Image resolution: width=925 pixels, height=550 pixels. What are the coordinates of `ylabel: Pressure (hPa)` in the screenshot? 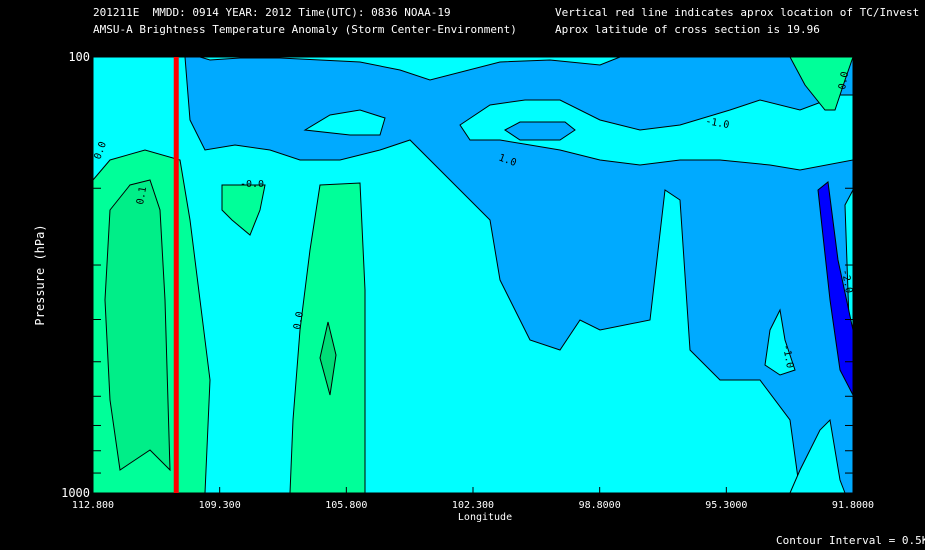 It's located at (40, 274).